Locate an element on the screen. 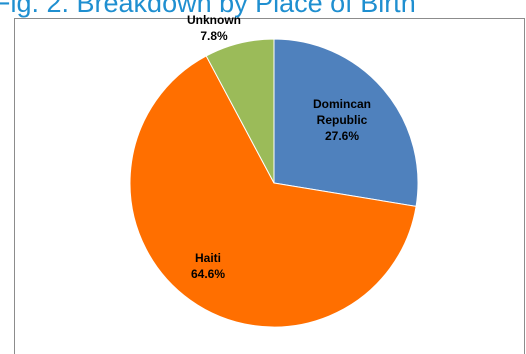 Image resolution: width=526 pixels, height=354 pixels. pie-slice-unknown is located at coordinates (240, 111).